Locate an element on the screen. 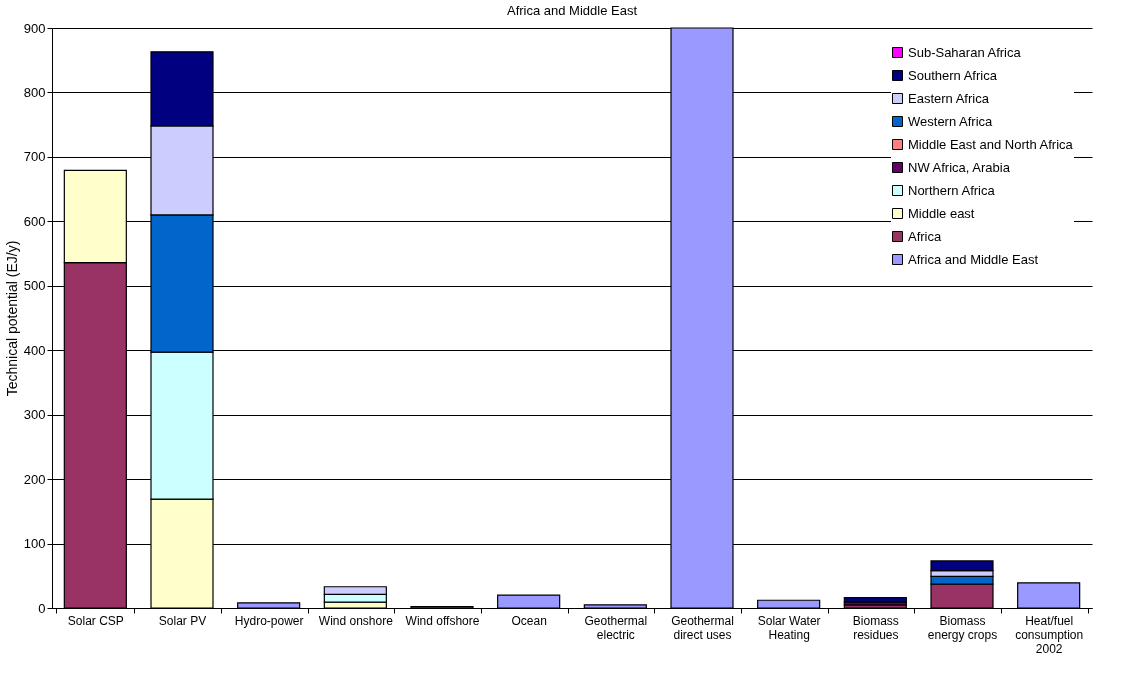 The height and width of the screenshot is (681, 1137). legend-label: Sub-Saharan Africa is located at coordinates (965, 52).